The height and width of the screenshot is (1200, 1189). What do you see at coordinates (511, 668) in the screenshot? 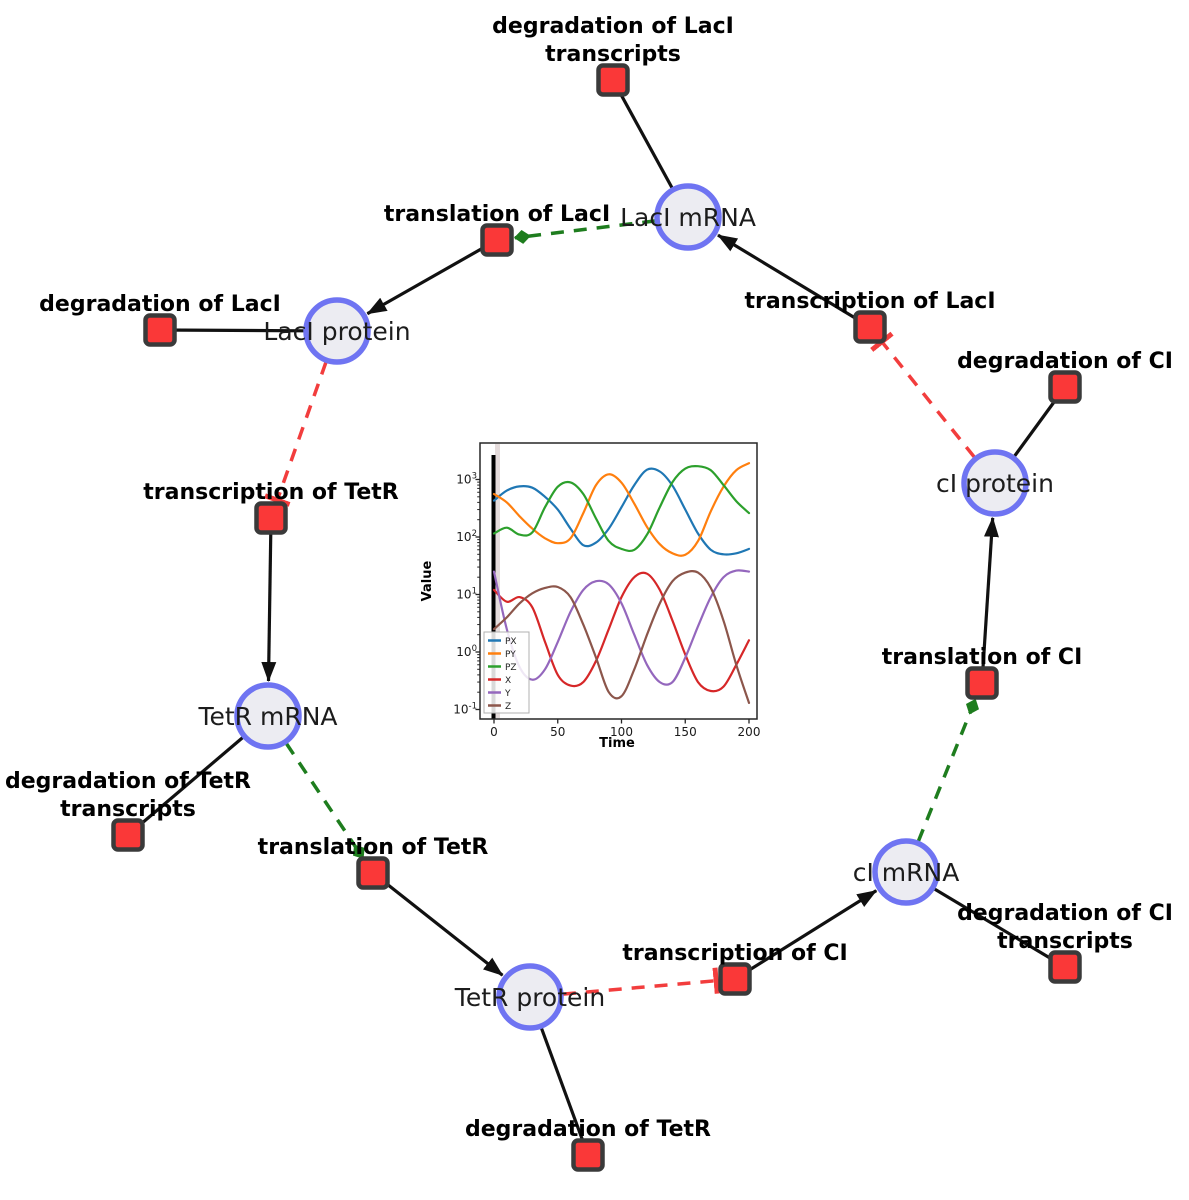
I see `legend-label-PZ: PZ` at bounding box center [511, 668].